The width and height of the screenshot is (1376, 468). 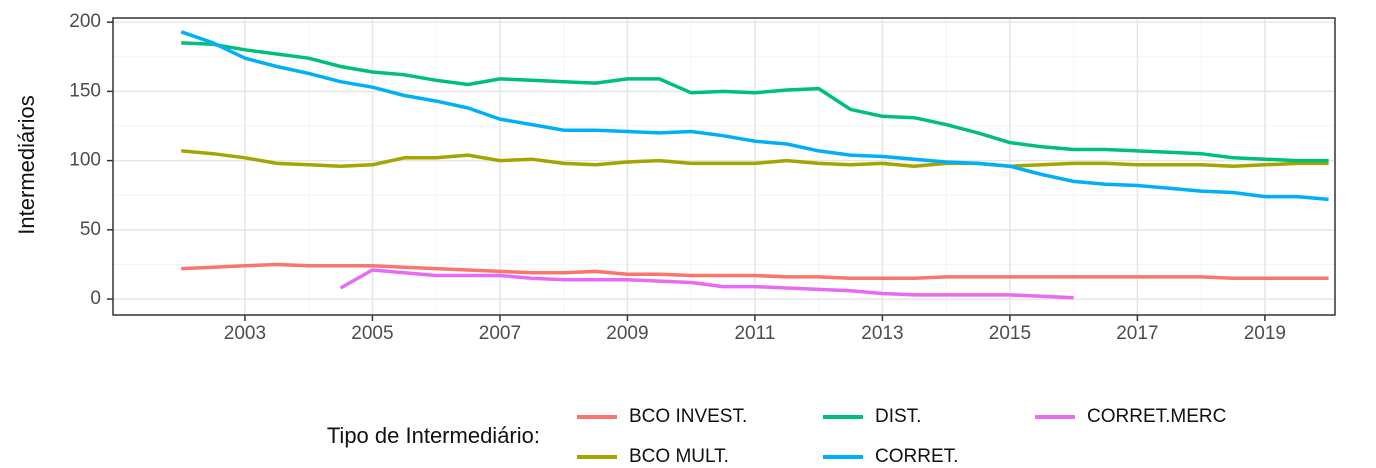 I want to click on x-tick-label: 2011, so click(x=754, y=333).